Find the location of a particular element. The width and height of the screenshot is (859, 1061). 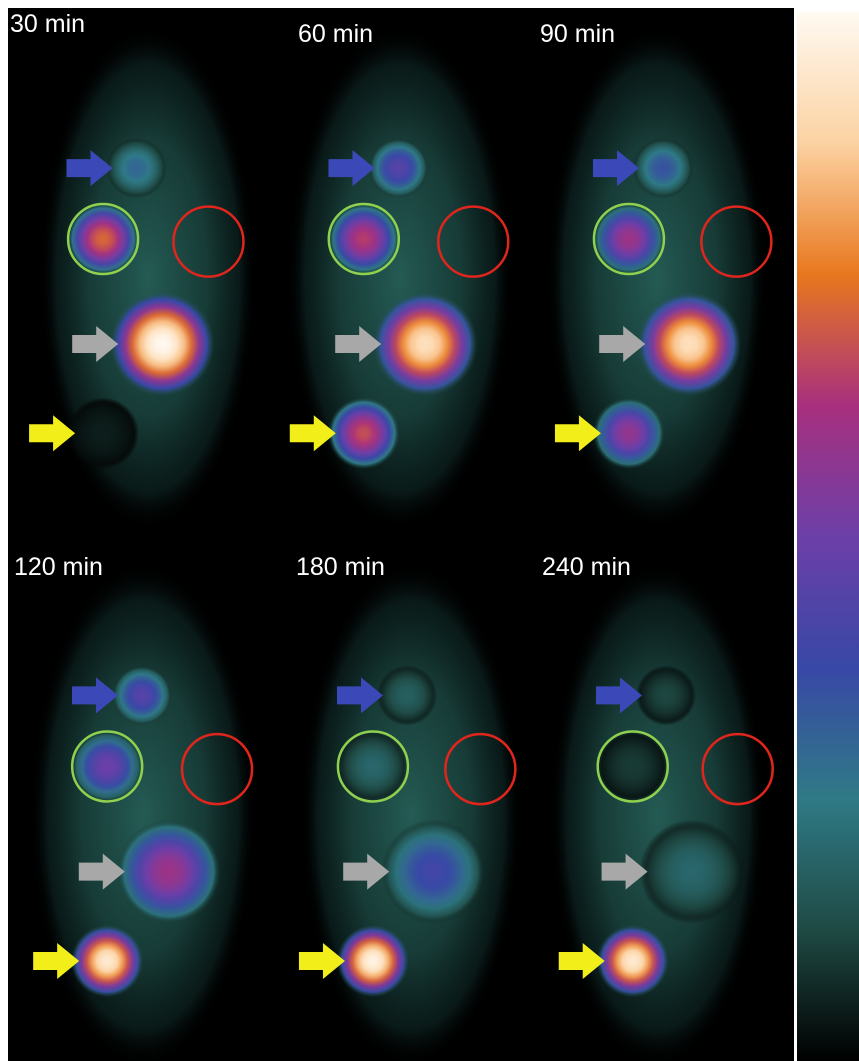

color-scale-bar is located at coordinates (828, 536).